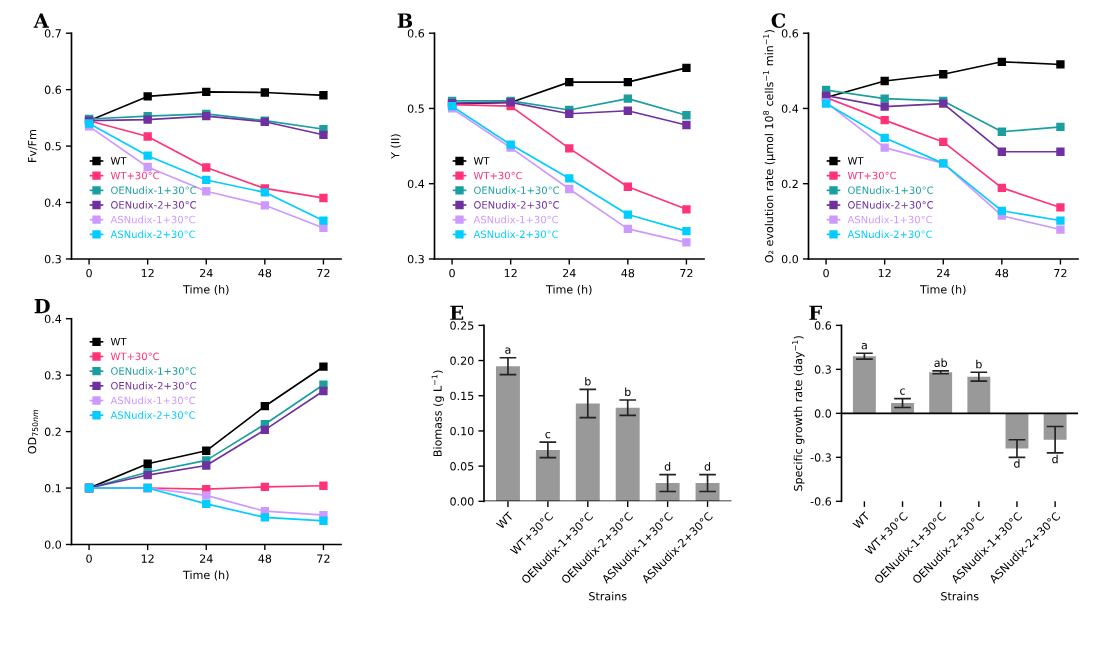 This screenshot has height=664, width=1100. Describe the element at coordinates (778, 20) in the screenshot. I see `chart-title: C` at that location.